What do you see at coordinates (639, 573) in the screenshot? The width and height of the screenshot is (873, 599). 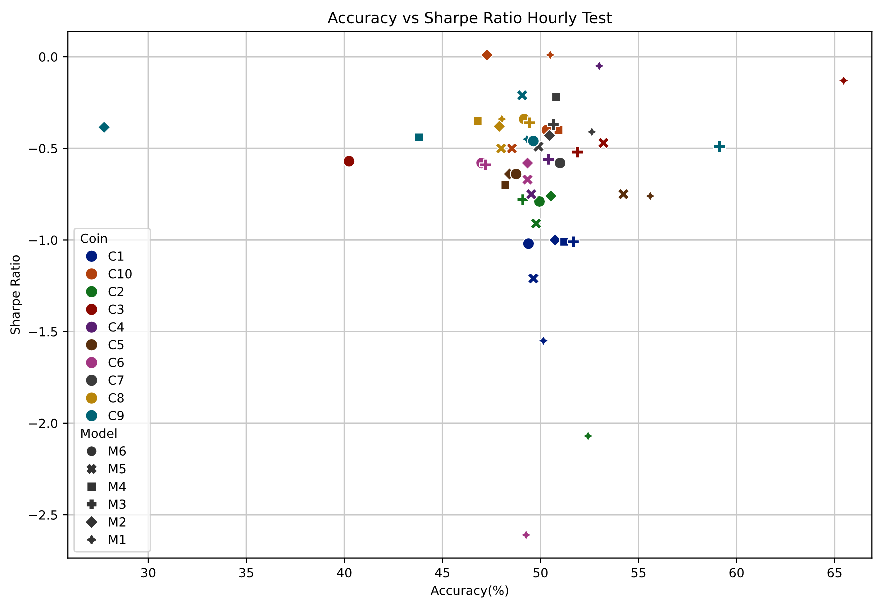 I see `x-tick-label: 55` at bounding box center [639, 573].